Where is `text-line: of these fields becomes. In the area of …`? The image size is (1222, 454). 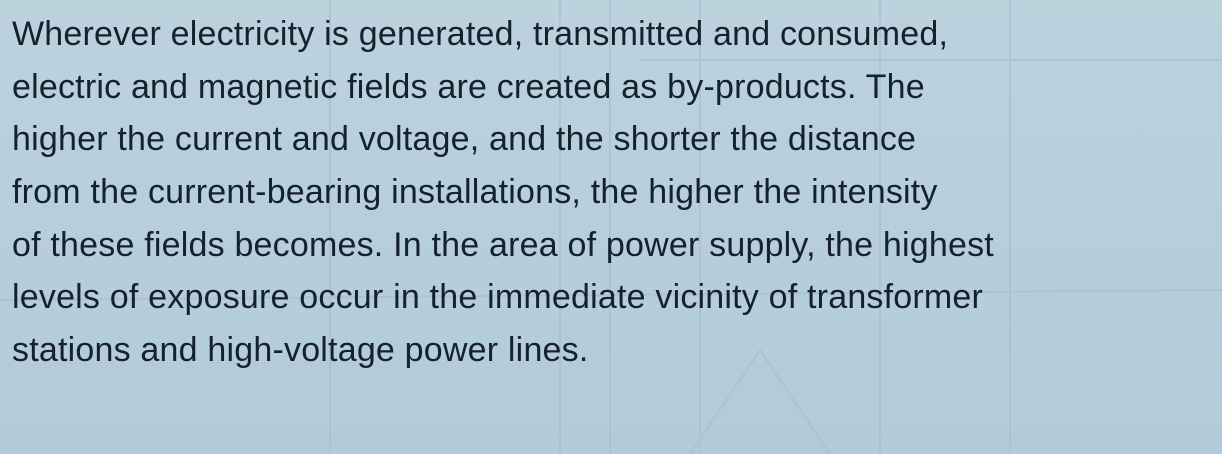 text-line: of these fields becomes. In the area of … is located at coordinates (503, 244).